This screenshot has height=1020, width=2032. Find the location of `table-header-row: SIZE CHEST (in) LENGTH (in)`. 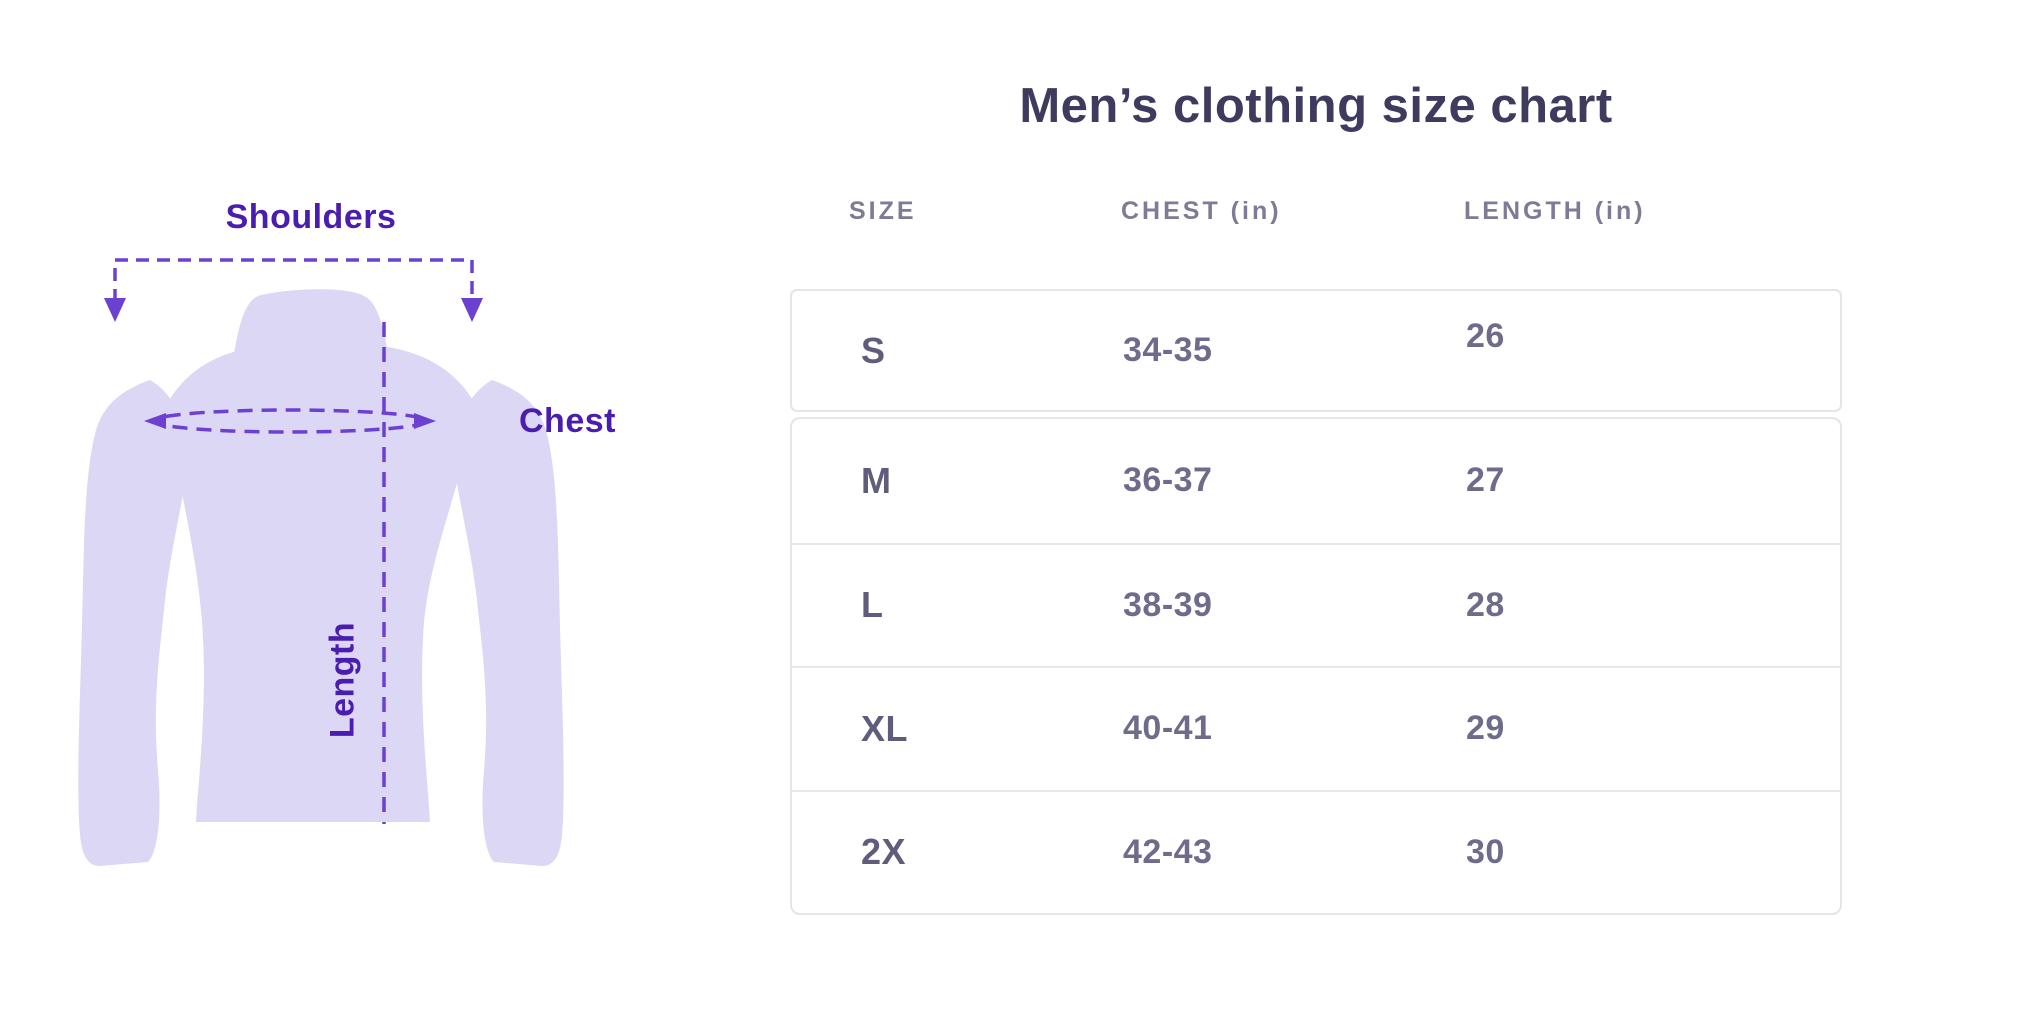

table-header-row: SIZE CHEST (in) LENGTH (in) is located at coordinates (1316, 211).